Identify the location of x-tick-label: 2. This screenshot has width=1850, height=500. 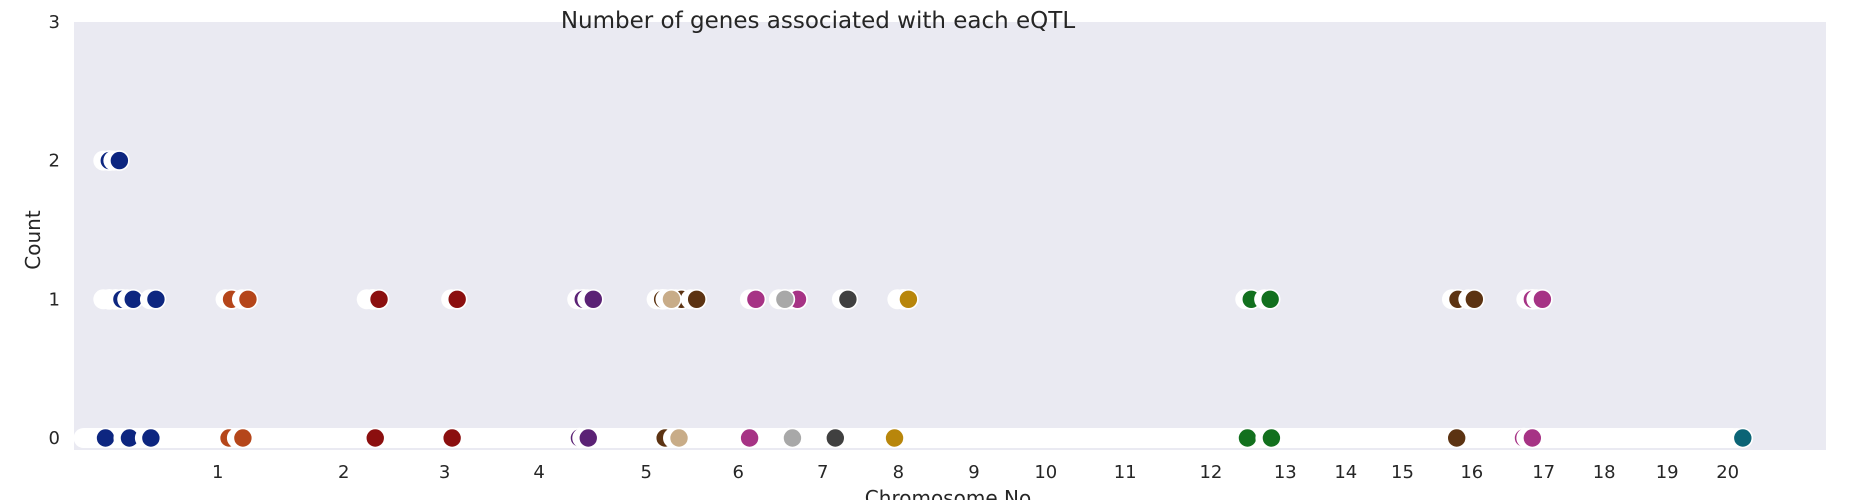
(343, 472).